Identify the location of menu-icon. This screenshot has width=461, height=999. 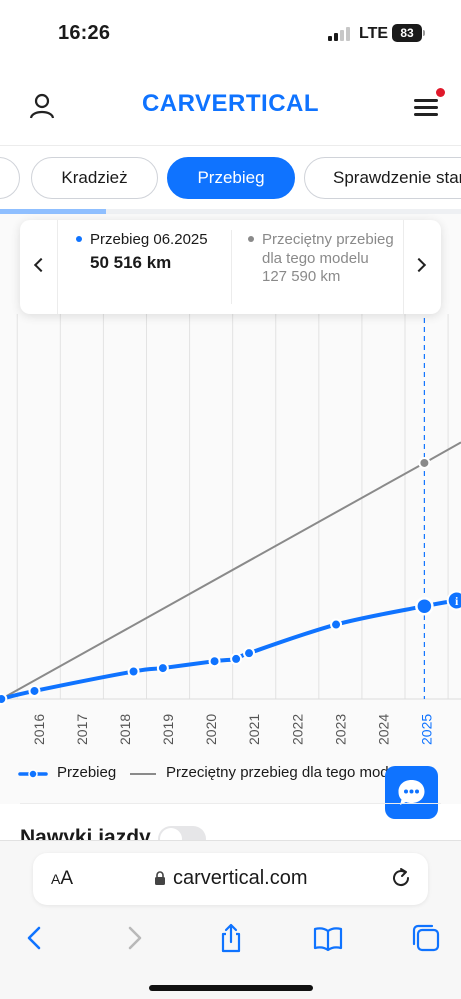
(426, 107).